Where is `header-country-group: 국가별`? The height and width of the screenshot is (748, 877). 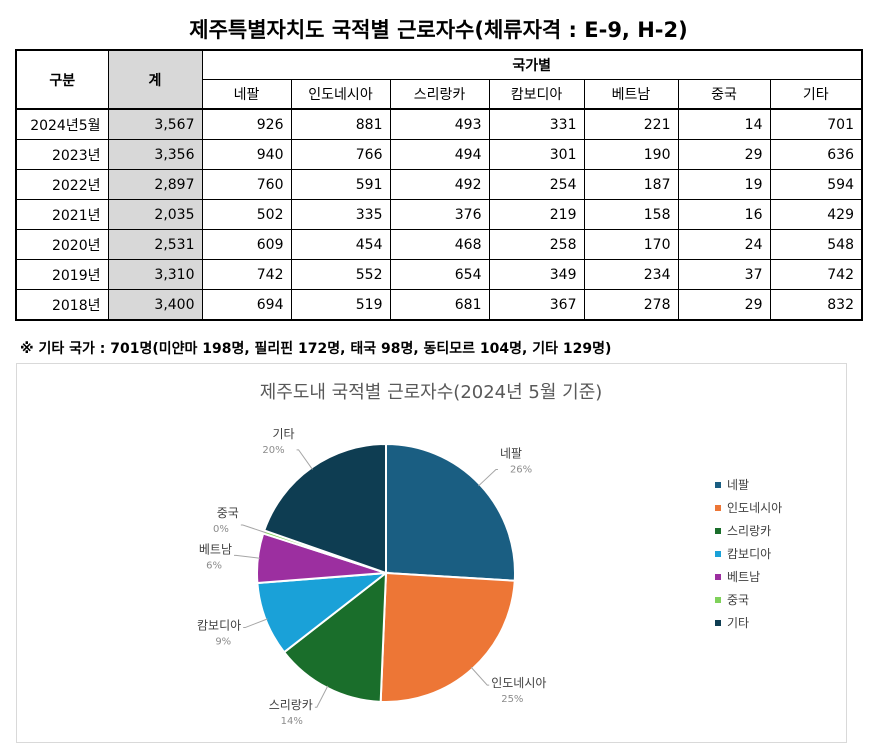 header-country-group: 국가별 is located at coordinates (532, 64).